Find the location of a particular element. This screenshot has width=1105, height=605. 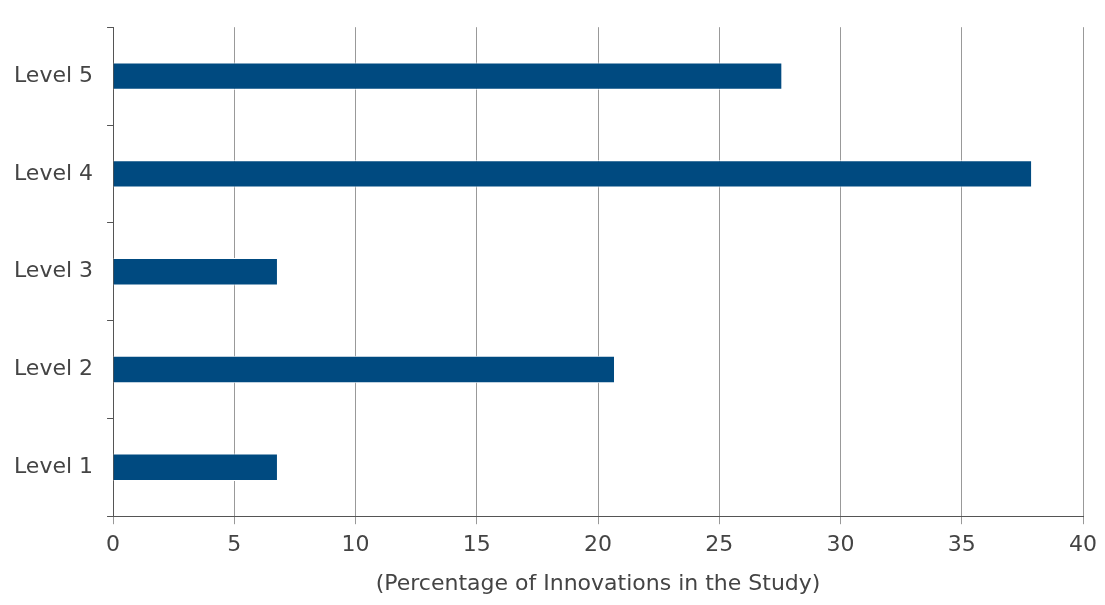

y-tick-label: Level 3 is located at coordinates (54, 270).